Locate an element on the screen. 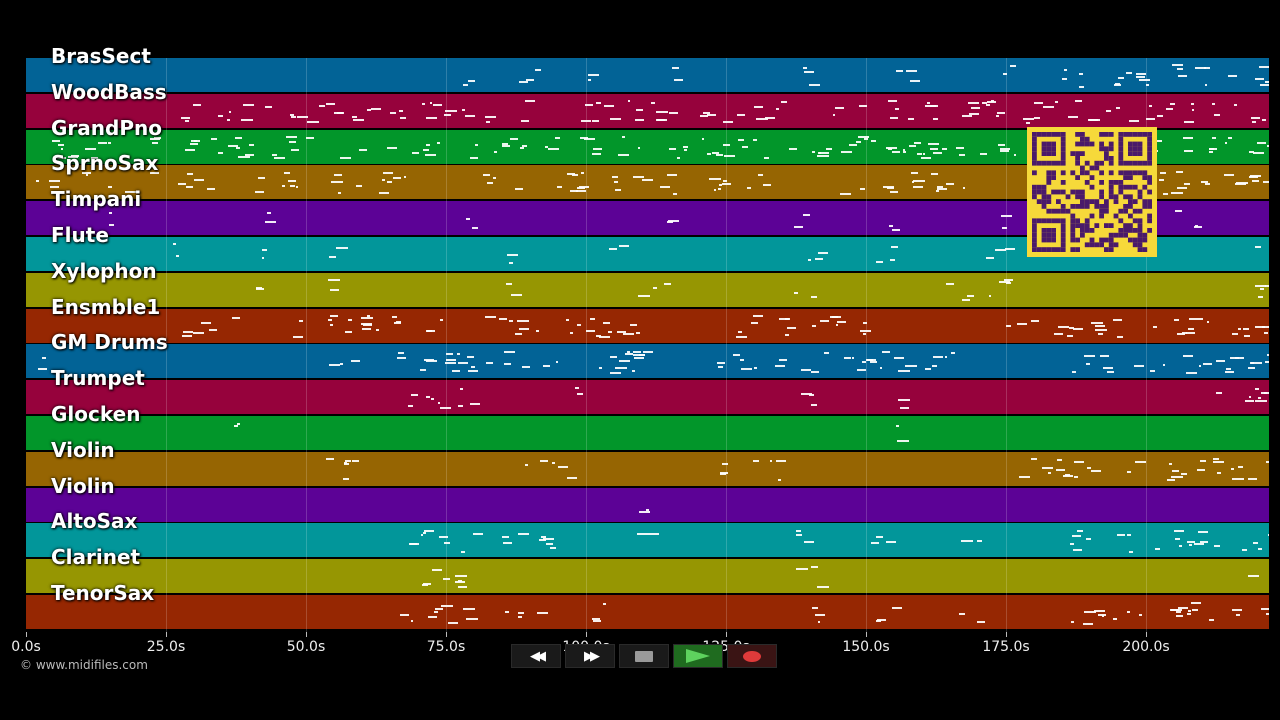 The image size is (1280, 720). rewind-button: ◀◀ is located at coordinates (536, 656).